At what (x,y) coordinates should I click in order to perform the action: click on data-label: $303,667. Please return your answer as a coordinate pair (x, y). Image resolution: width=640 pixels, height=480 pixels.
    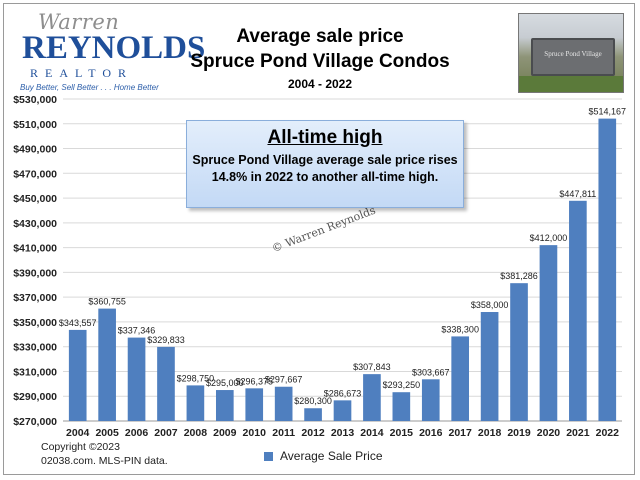
    Looking at the image, I should click on (431, 372).